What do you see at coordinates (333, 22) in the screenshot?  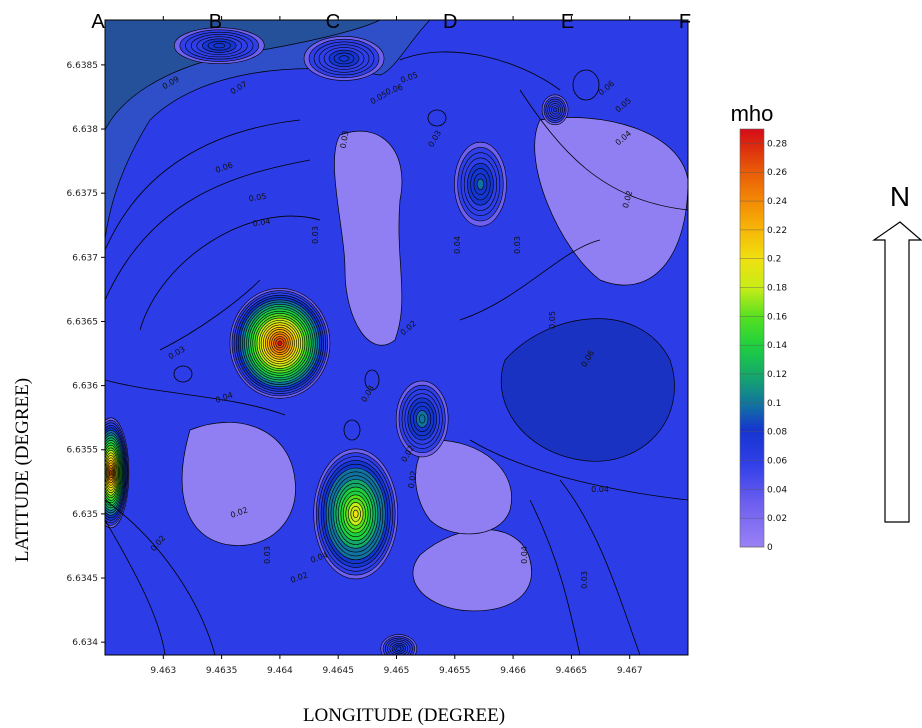 I see `profile-column-label: C` at bounding box center [333, 22].